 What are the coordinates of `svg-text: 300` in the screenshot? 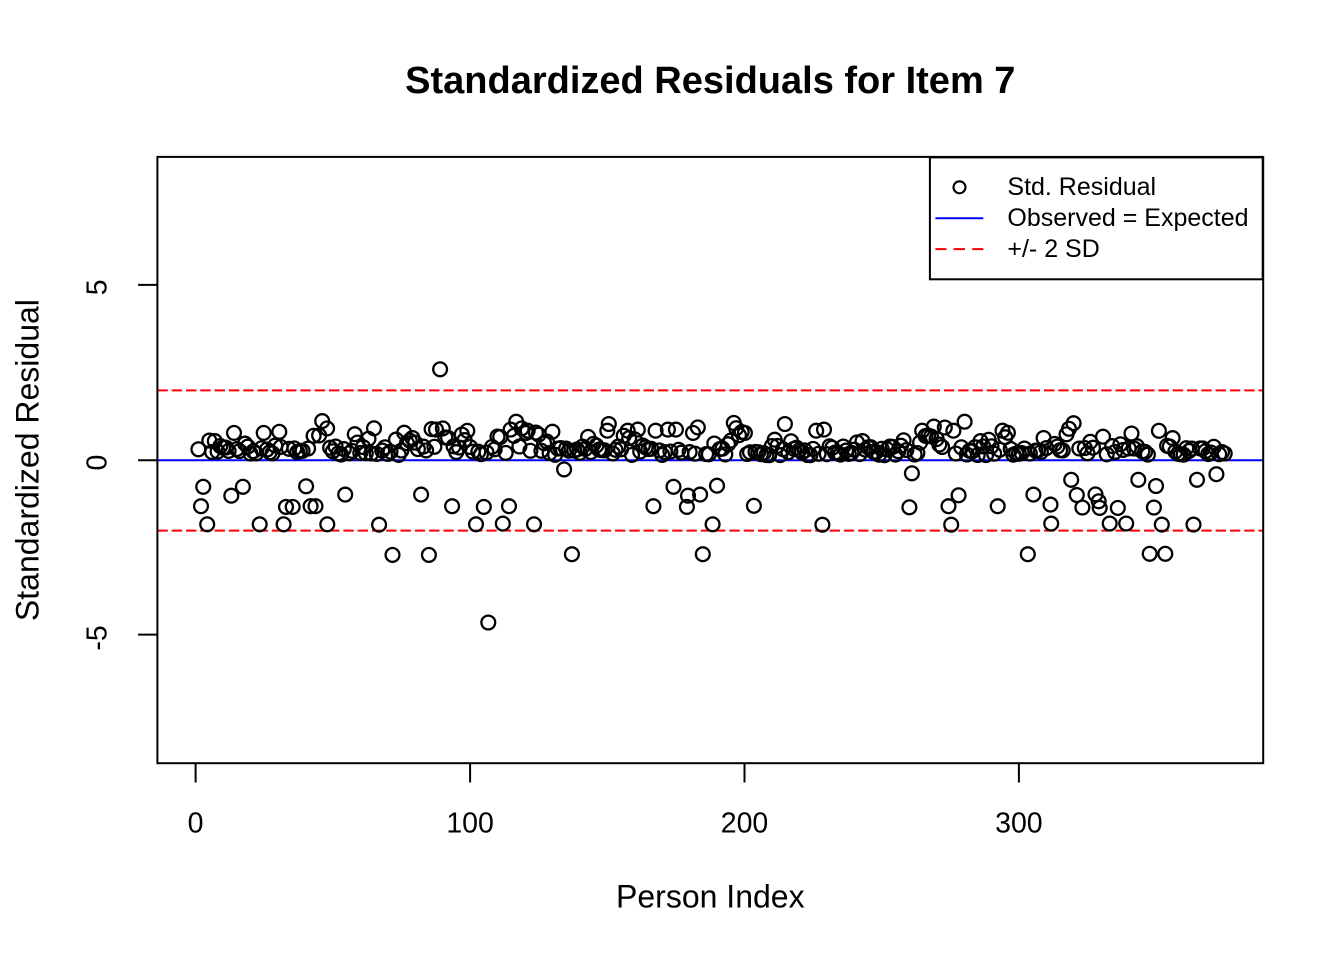 It's located at (1019, 823).